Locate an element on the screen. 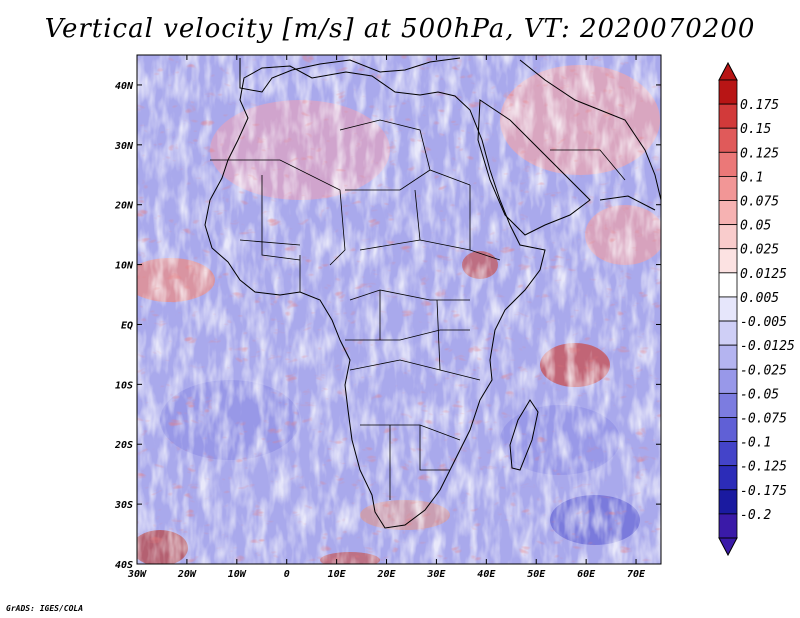 The image size is (800, 618). lat-tick-label: 20N is located at coordinates (124, 206).